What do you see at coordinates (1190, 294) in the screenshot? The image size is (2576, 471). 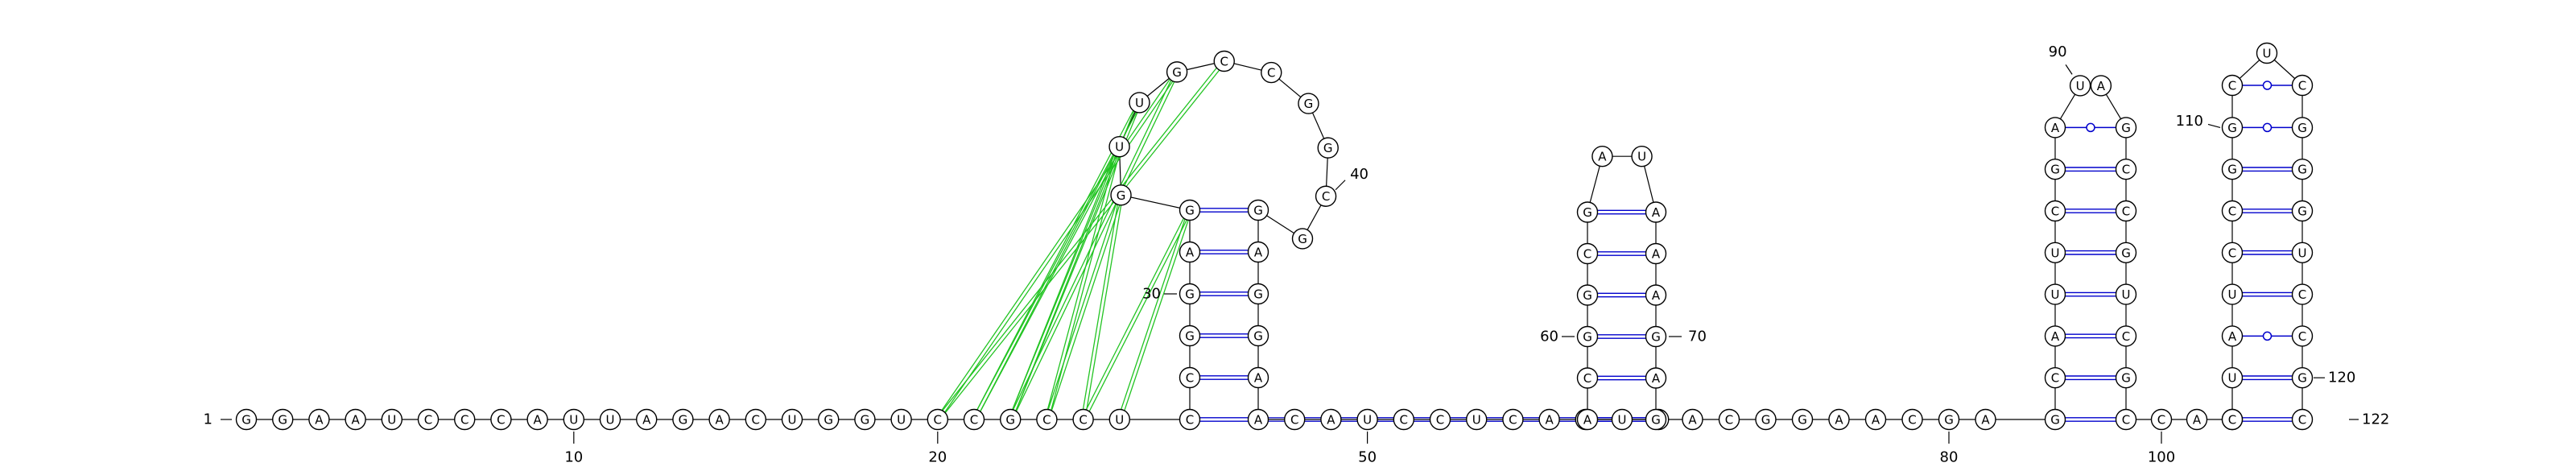 I see `nucleotide-29: G` at bounding box center [1190, 294].